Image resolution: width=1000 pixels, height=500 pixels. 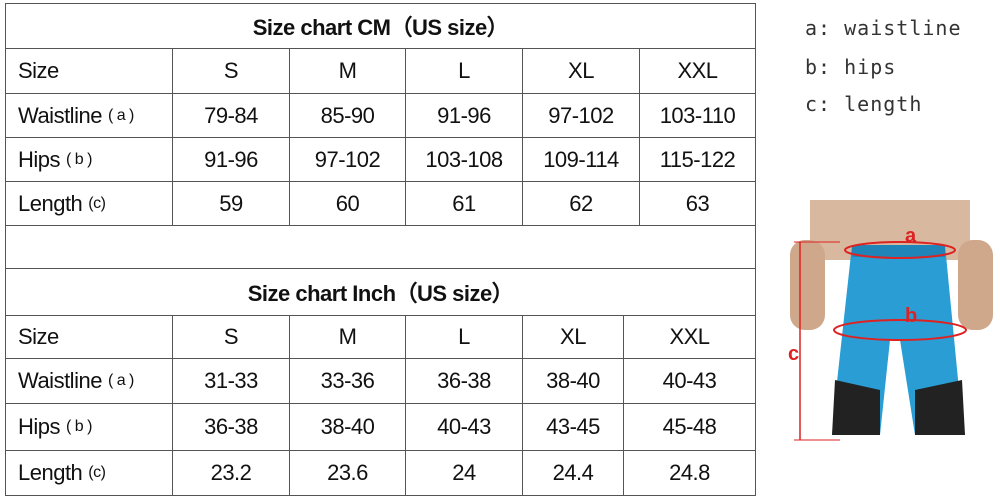 I want to click on table-cell: 31-33, so click(x=231, y=381).